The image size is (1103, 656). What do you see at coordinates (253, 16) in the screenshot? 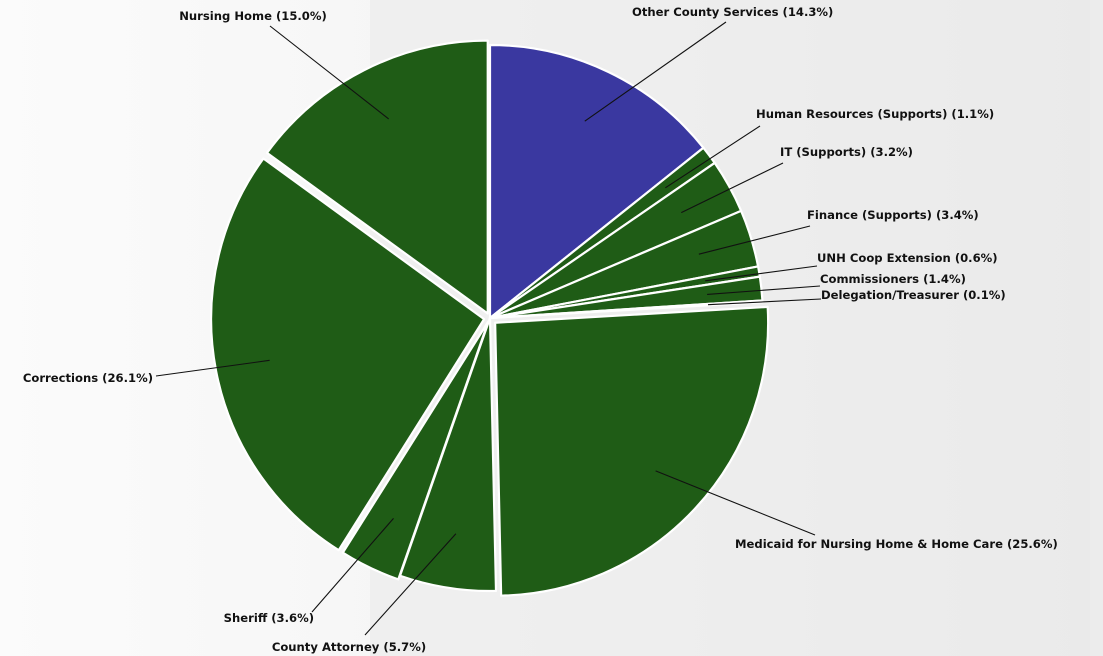
I see `slice-label: Nursing Home (15.0%)` at bounding box center [253, 16].